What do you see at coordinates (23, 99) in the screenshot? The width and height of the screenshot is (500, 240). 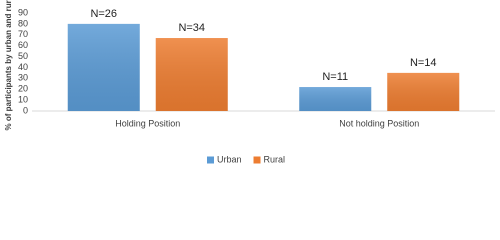 I see `y-tick-label: 10` at bounding box center [23, 99].